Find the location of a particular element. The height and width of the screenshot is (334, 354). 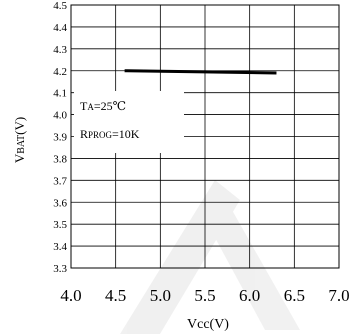

y-tick-label: 3.4 is located at coordinates (60, 247).